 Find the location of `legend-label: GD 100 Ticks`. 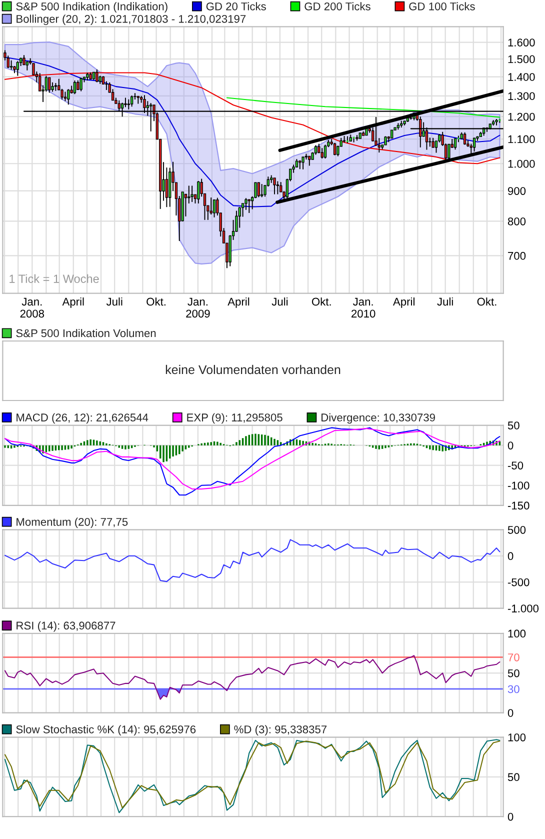

legend-label: GD 100 Ticks is located at coordinates (442, 6).